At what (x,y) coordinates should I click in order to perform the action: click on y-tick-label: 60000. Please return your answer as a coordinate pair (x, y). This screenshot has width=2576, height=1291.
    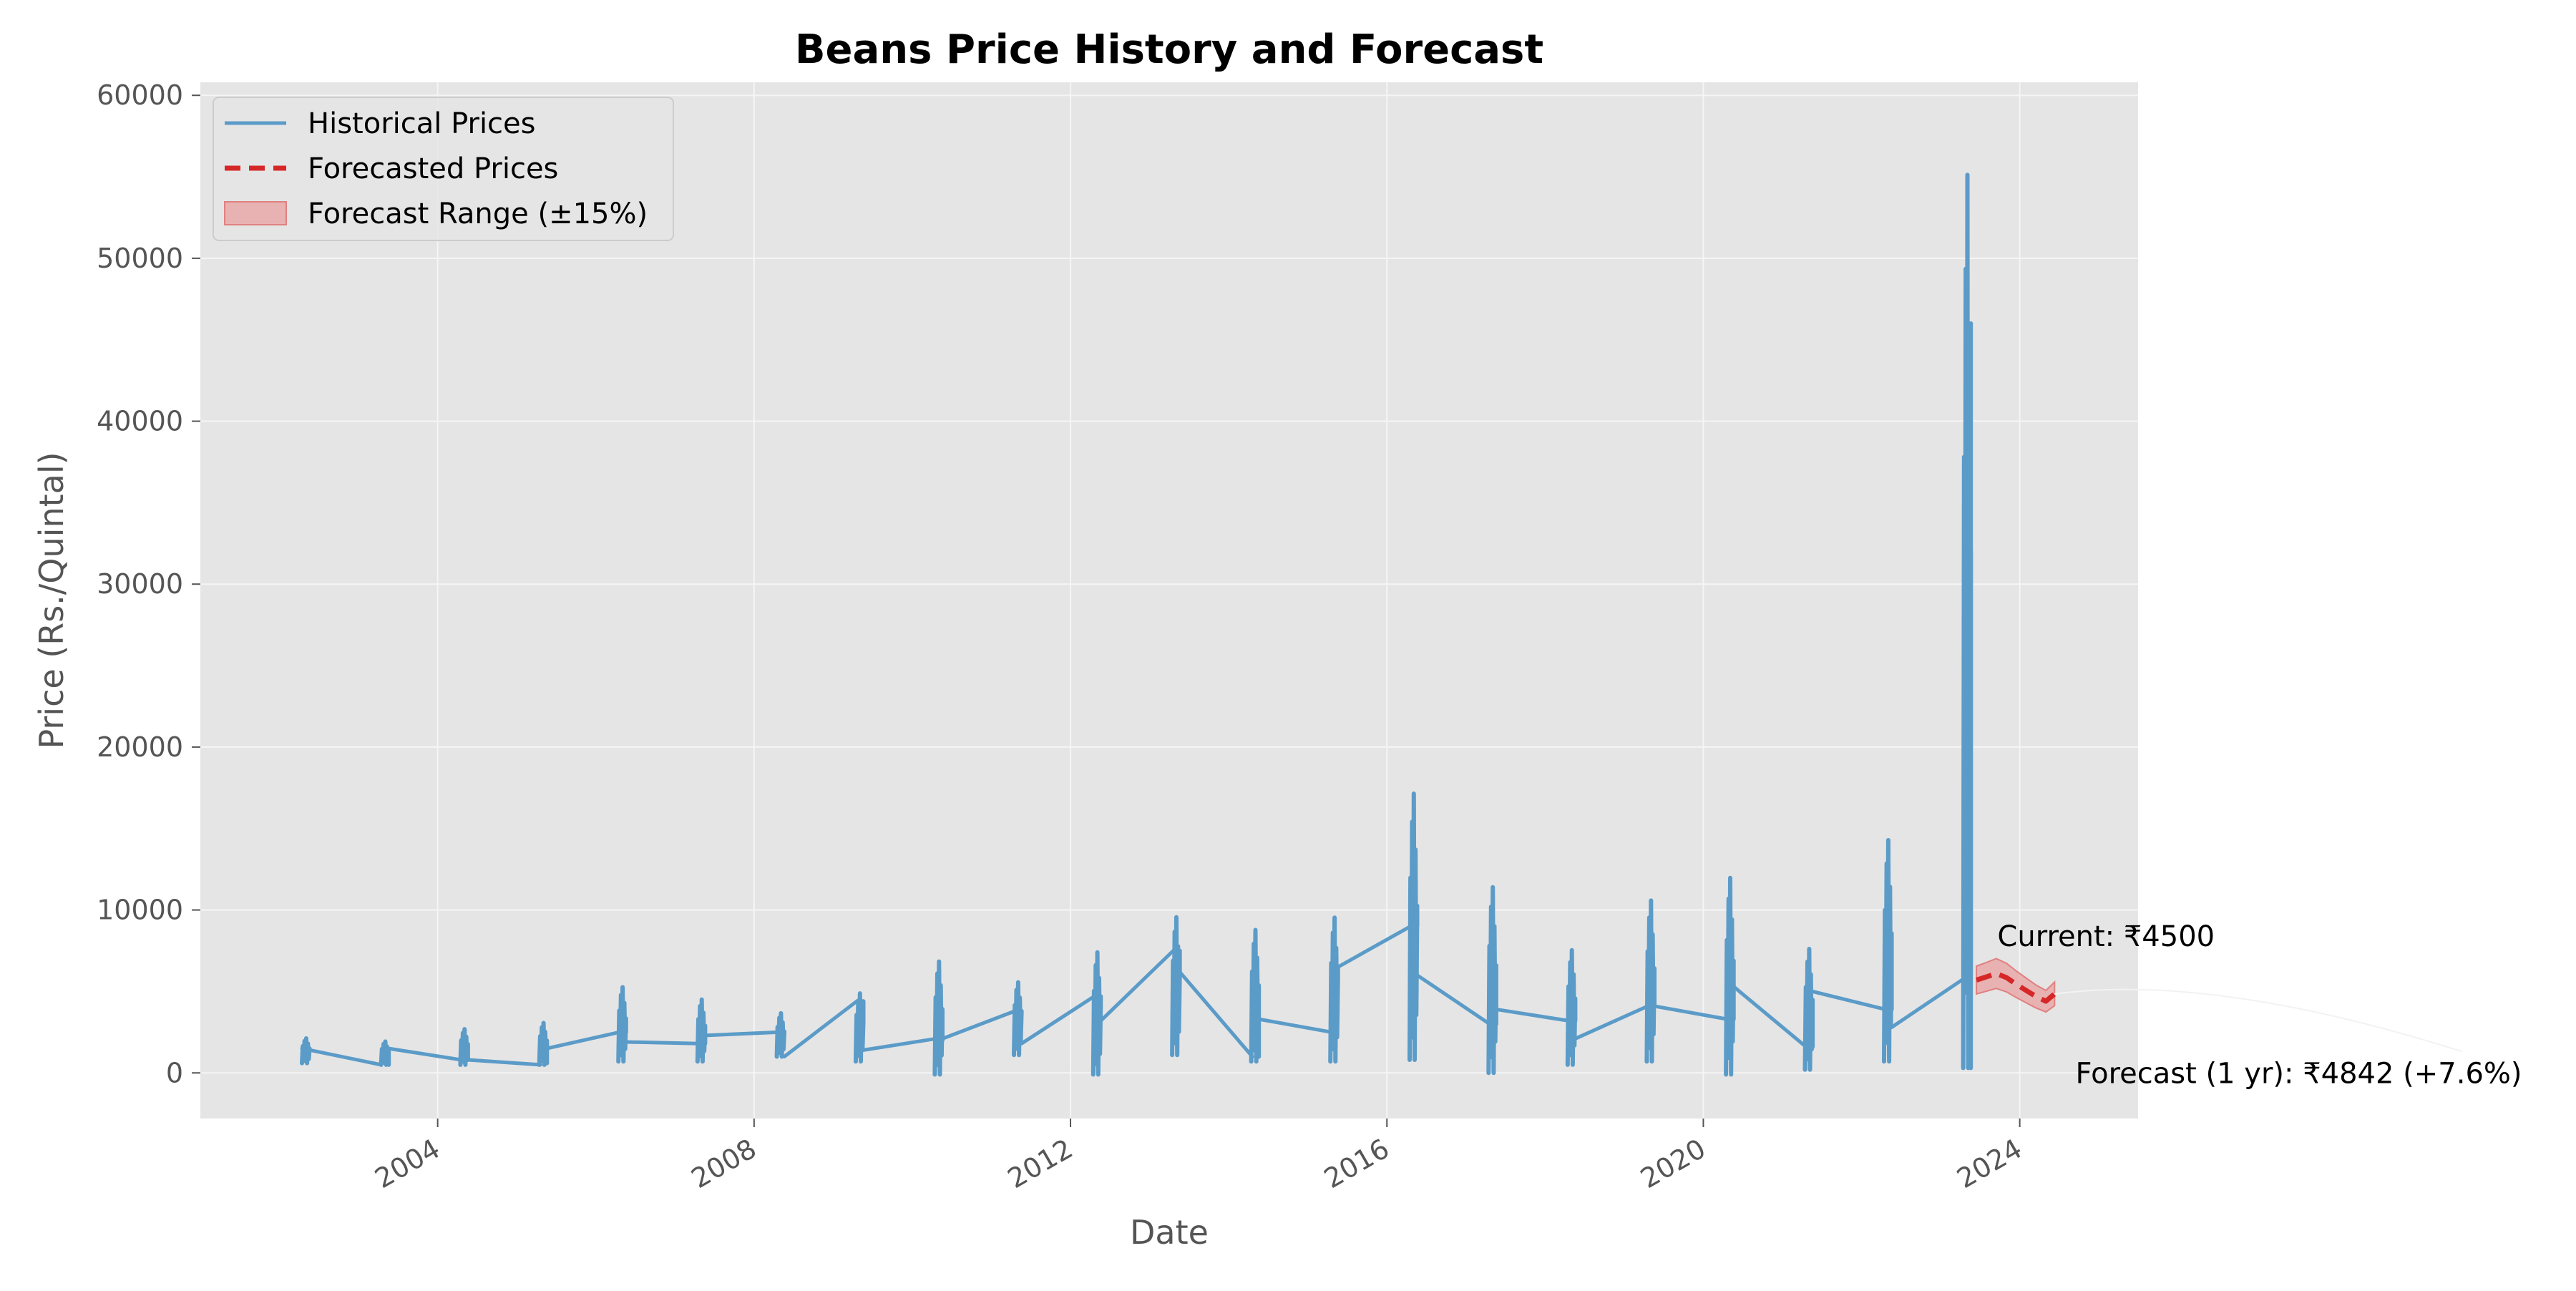
    Looking at the image, I should click on (140, 95).